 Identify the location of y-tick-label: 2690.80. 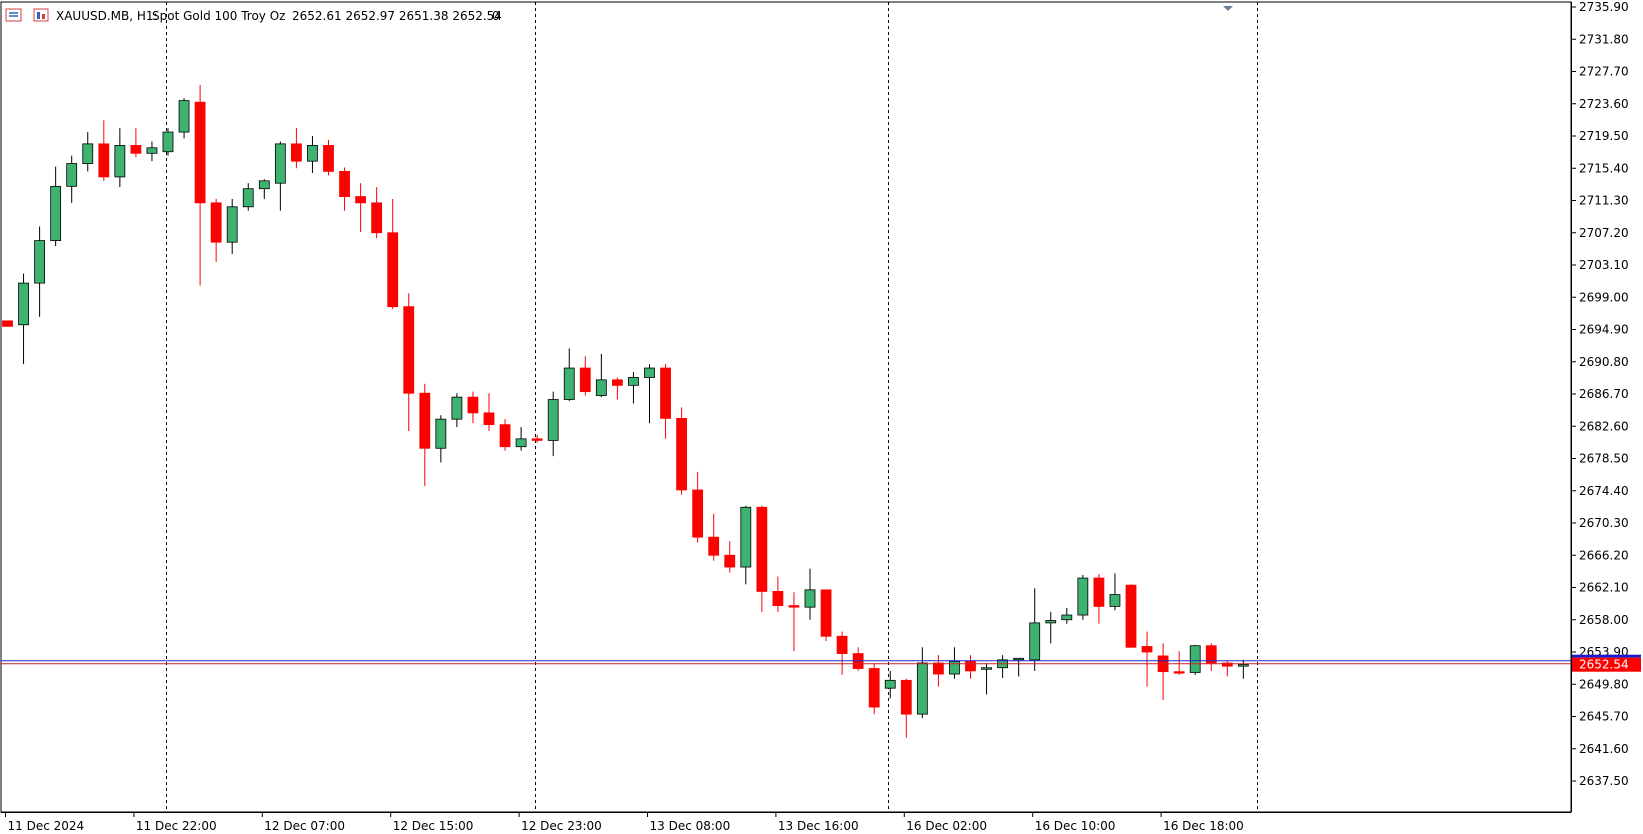
(1604, 362).